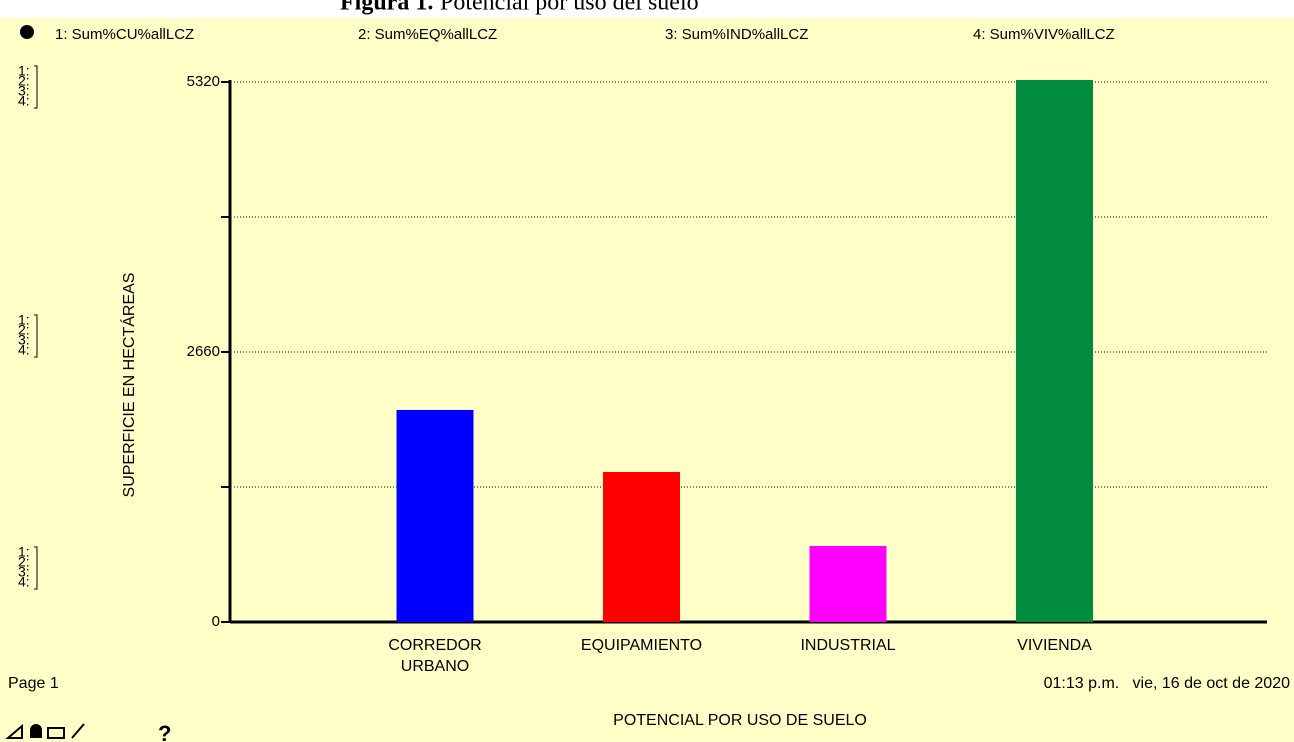  Describe the element at coordinates (27, 32) in the screenshot. I see `graph-icon` at that location.